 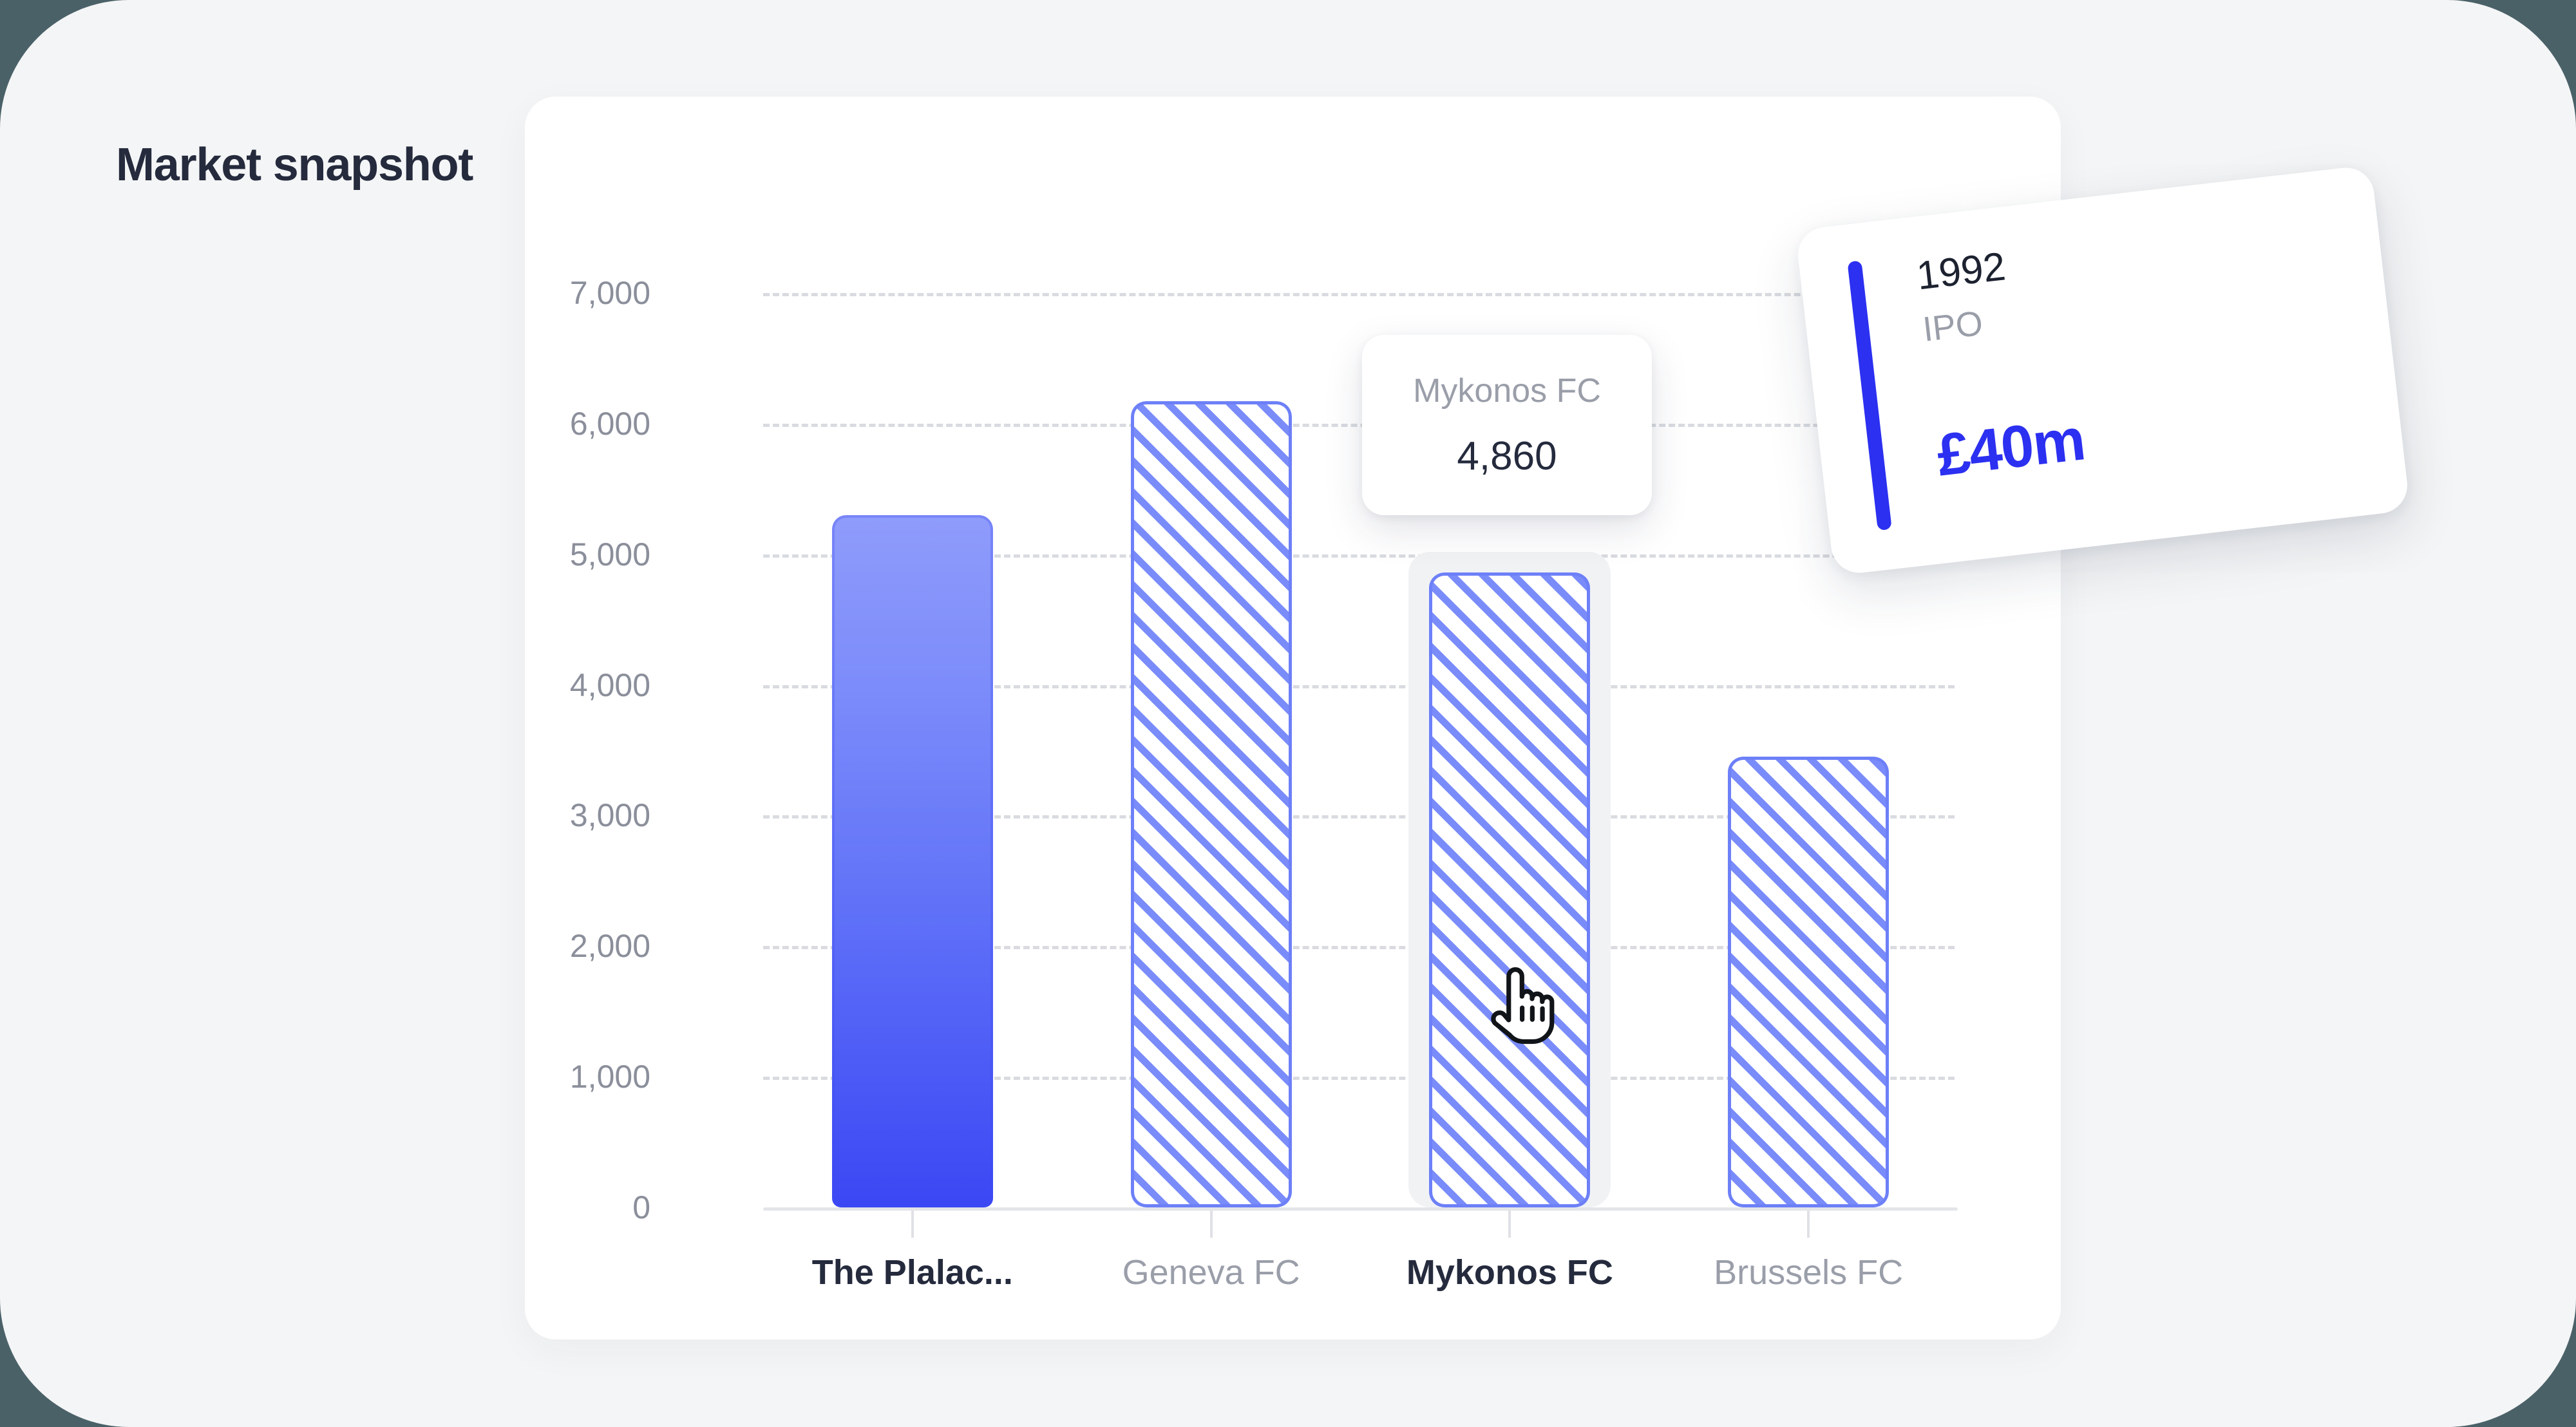 What do you see at coordinates (294, 165) in the screenshot?
I see `page-title: Market snapshot` at bounding box center [294, 165].